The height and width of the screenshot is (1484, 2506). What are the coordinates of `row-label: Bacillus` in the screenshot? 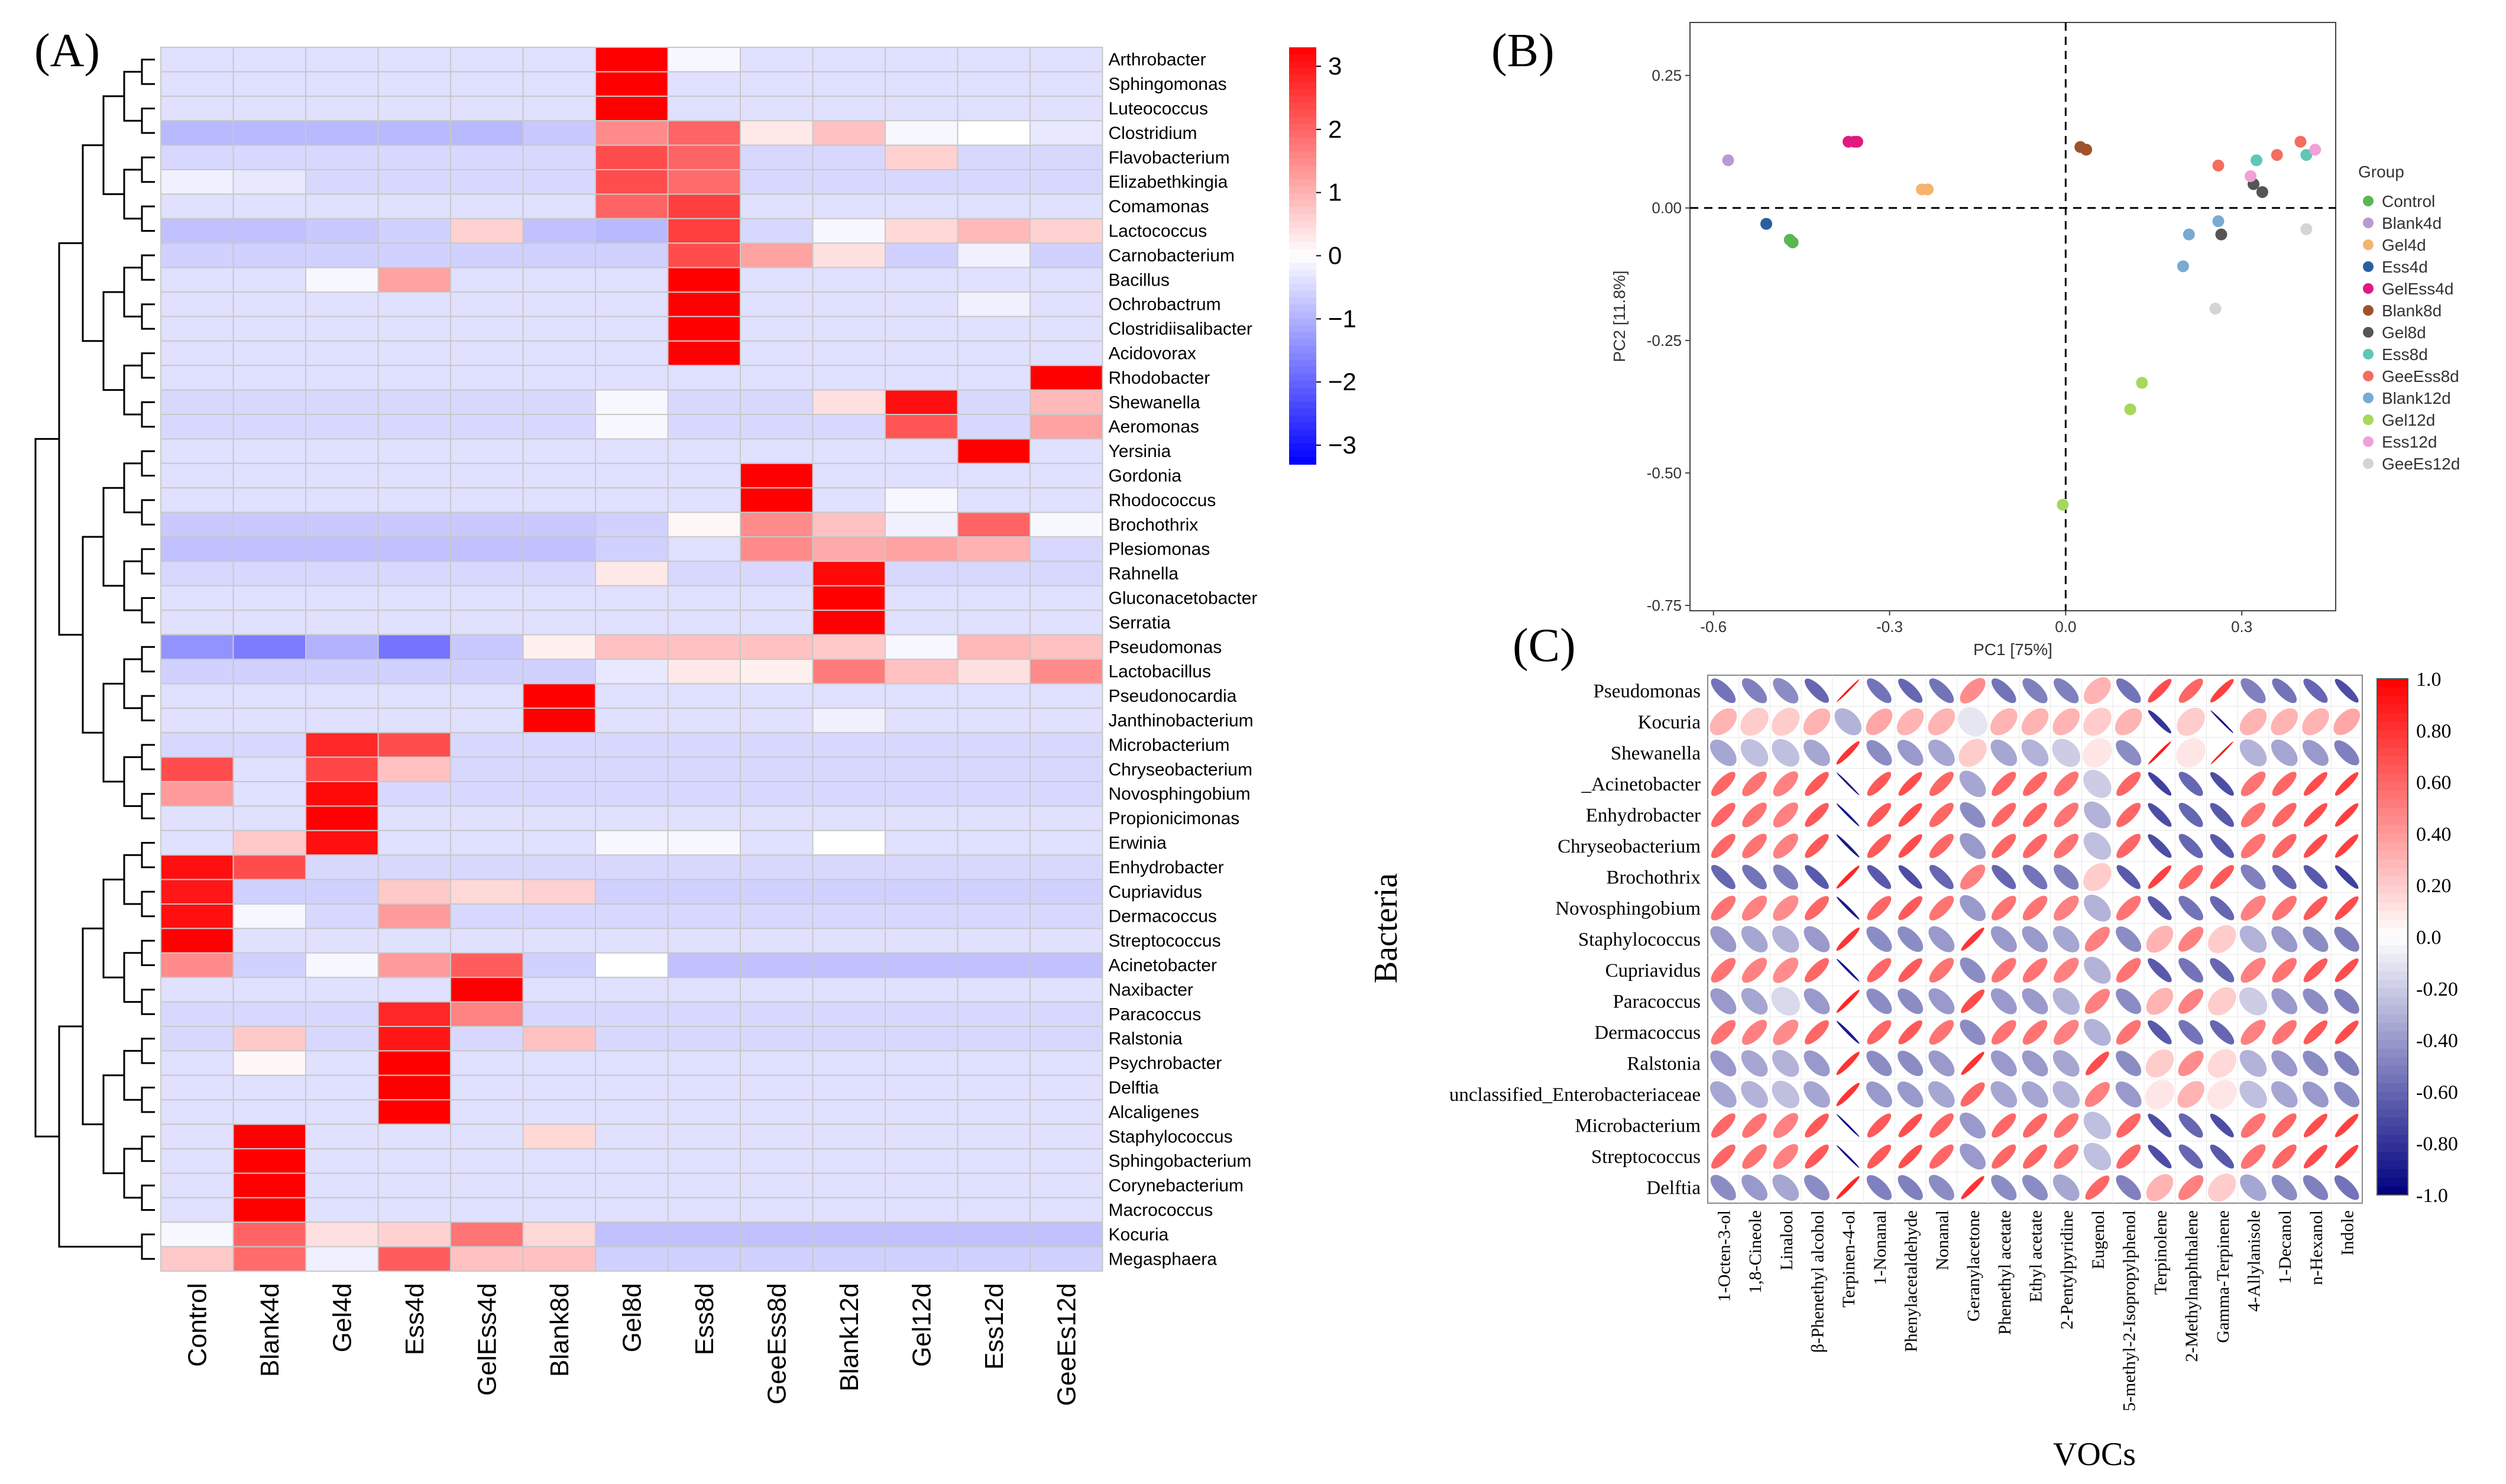 It's located at (1139, 280).